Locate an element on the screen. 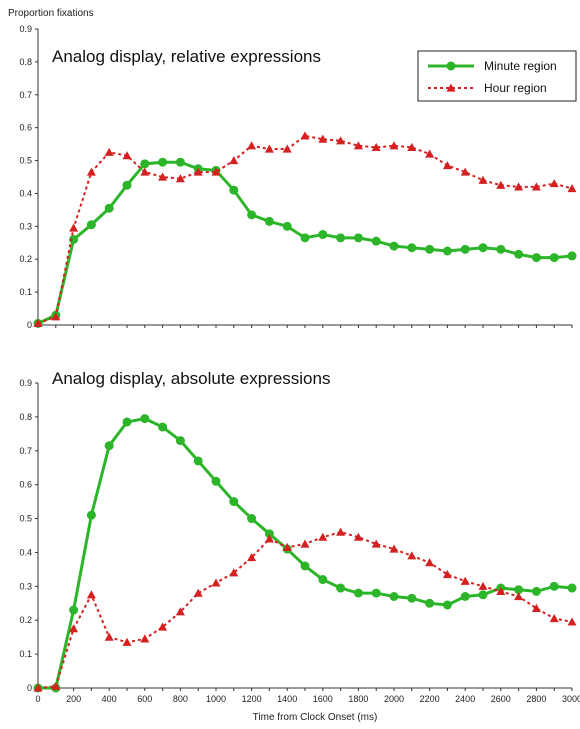 The image size is (580, 729). panel-title: Analog display, relative expressions is located at coordinates (186, 56).